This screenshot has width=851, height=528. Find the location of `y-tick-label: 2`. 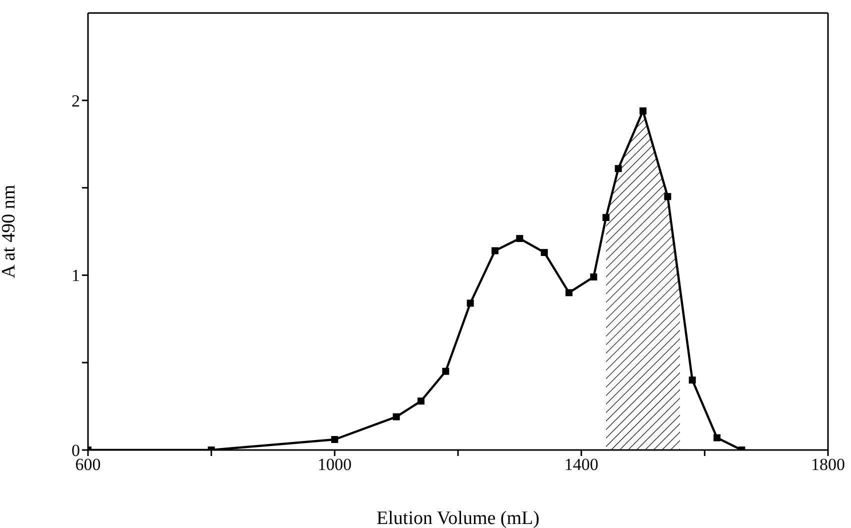

y-tick-label: 2 is located at coordinates (76, 100).